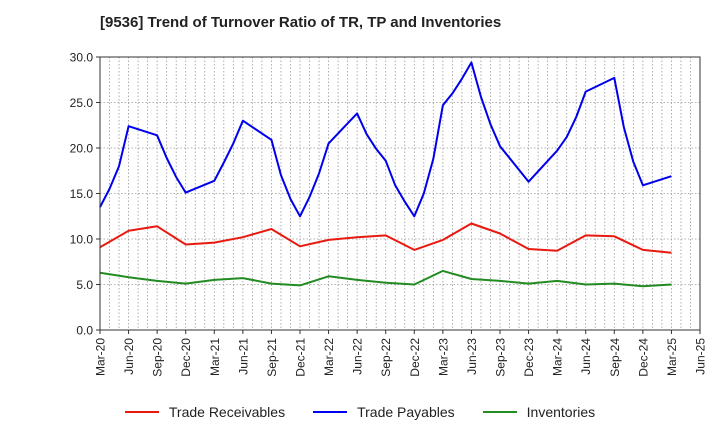  Describe the element at coordinates (558, 357) in the screenshot. I see `x-tick-label: Mar-24` at that location.